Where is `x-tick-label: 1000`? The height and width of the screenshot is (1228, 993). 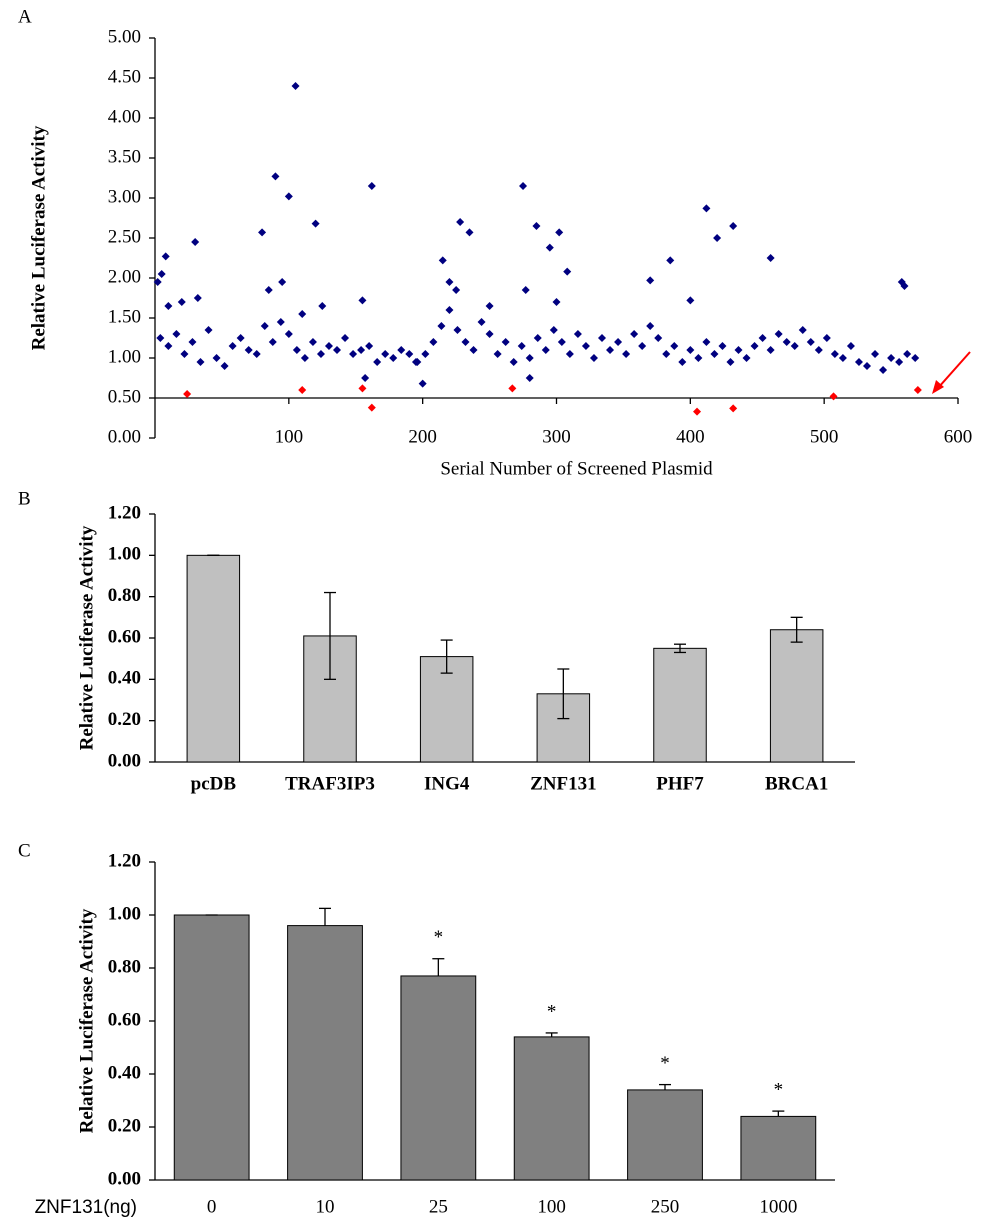
x-tick-label: 1000 is located at coordinates (778, 1206).